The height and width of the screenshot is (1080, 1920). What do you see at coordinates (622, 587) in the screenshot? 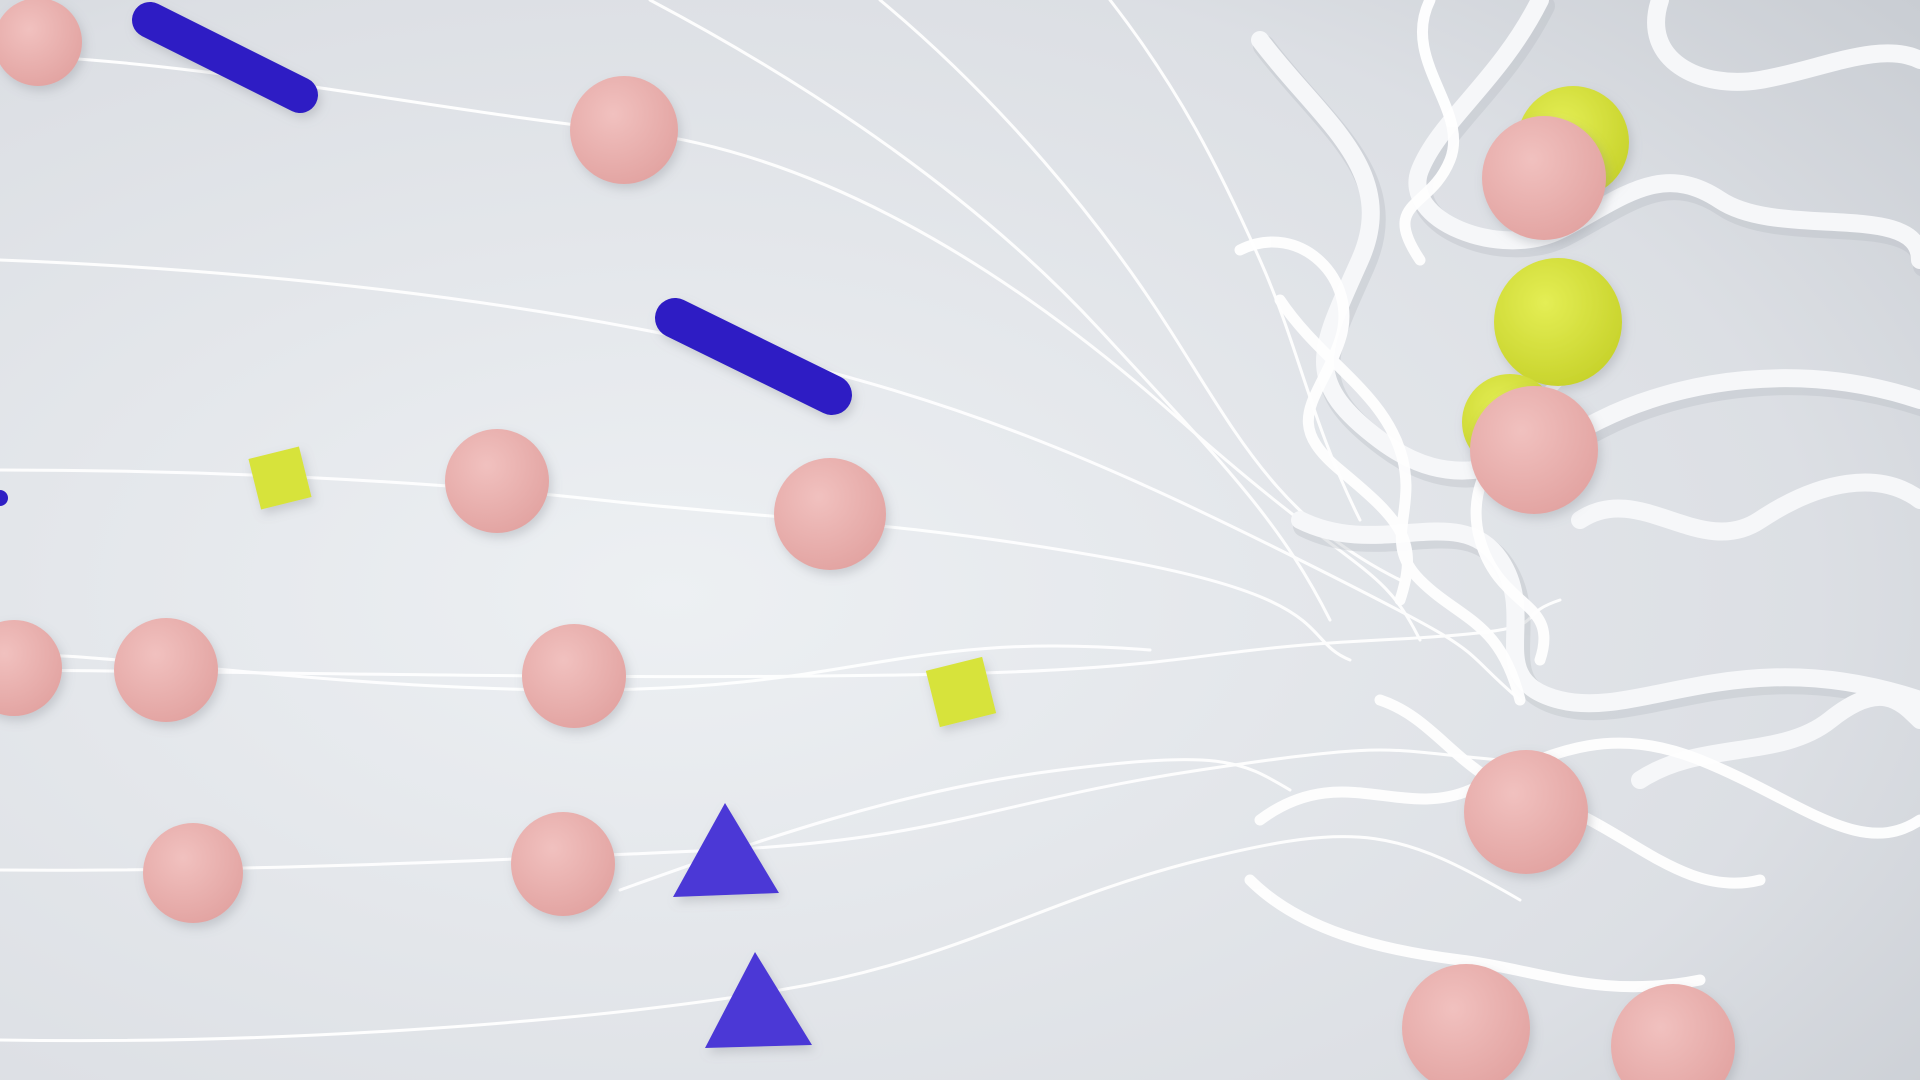
I see `yellow-squares` at bounding box center [622, 587].